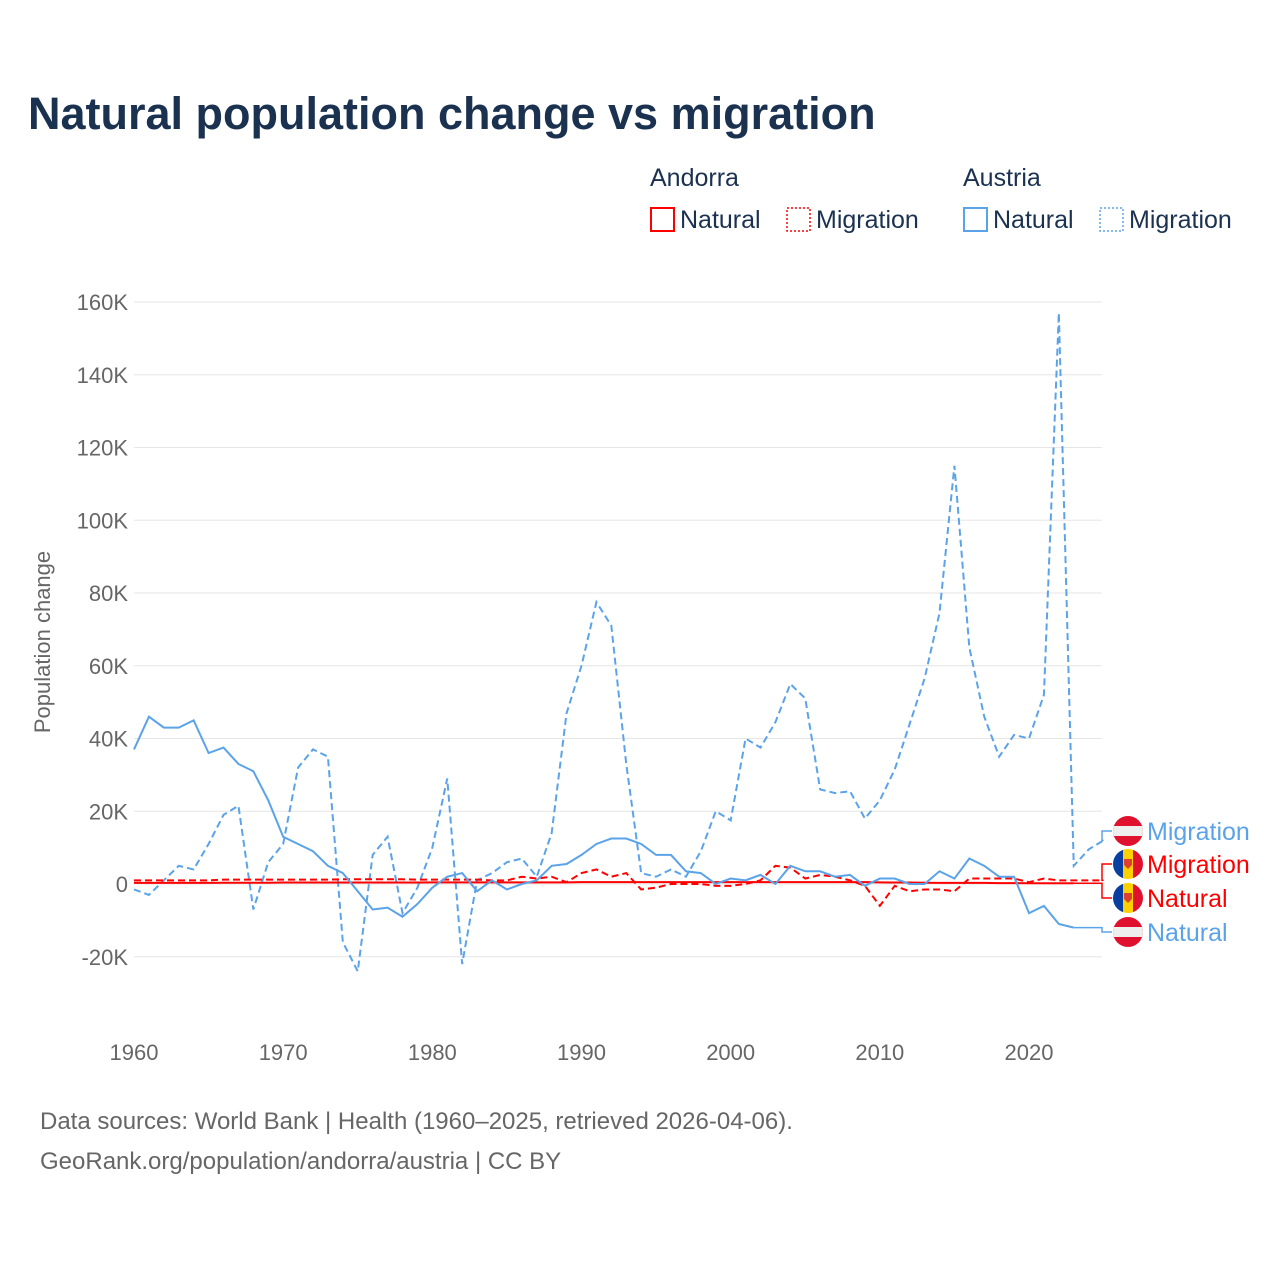 The image size is (1280, 1280). What do you see at coordinates (452, 113) in the screenshot?
I see `chart-title: Natural population change vs migration` at bounding box center [452, 113].